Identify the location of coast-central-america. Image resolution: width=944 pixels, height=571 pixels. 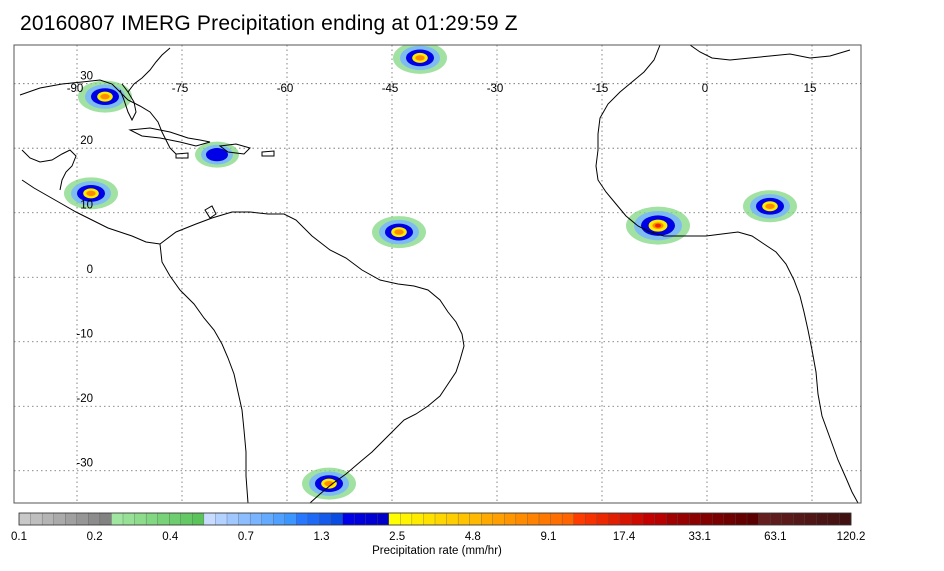
(91, 212).